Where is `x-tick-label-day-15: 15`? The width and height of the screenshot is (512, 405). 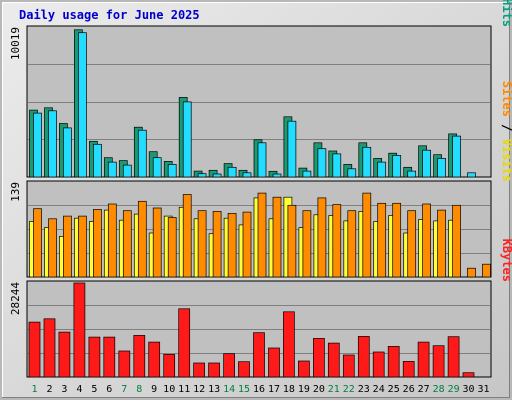 x-tick-label-day-15: 15 is located at coordinates (244, 389).